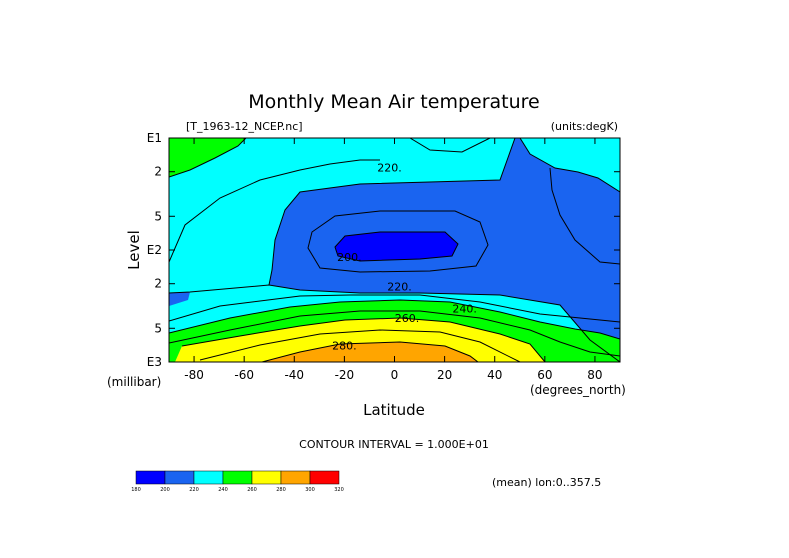 The image size is (789, 558). I want to click on contour-line-220-right, so click(569, 165).